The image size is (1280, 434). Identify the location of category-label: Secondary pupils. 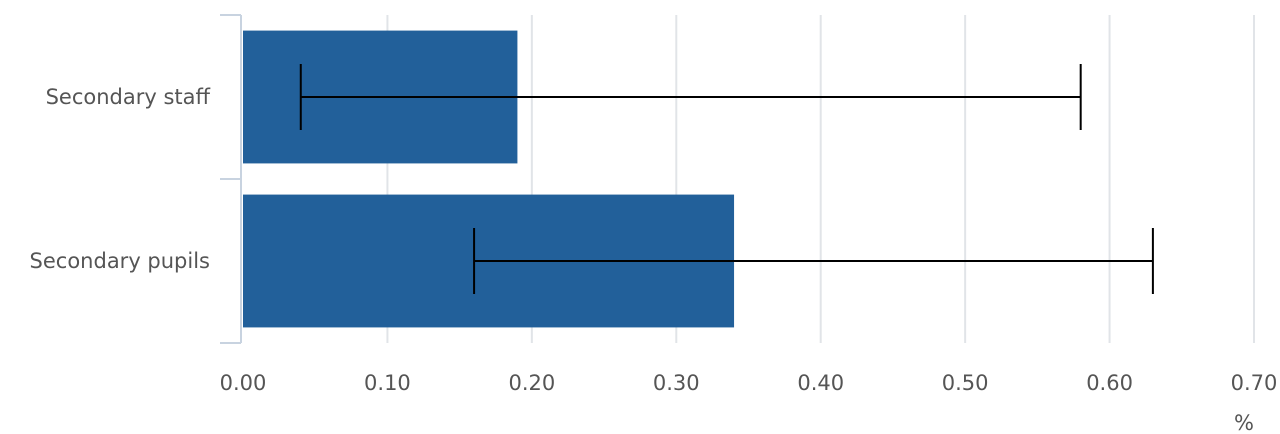
(120, 261).